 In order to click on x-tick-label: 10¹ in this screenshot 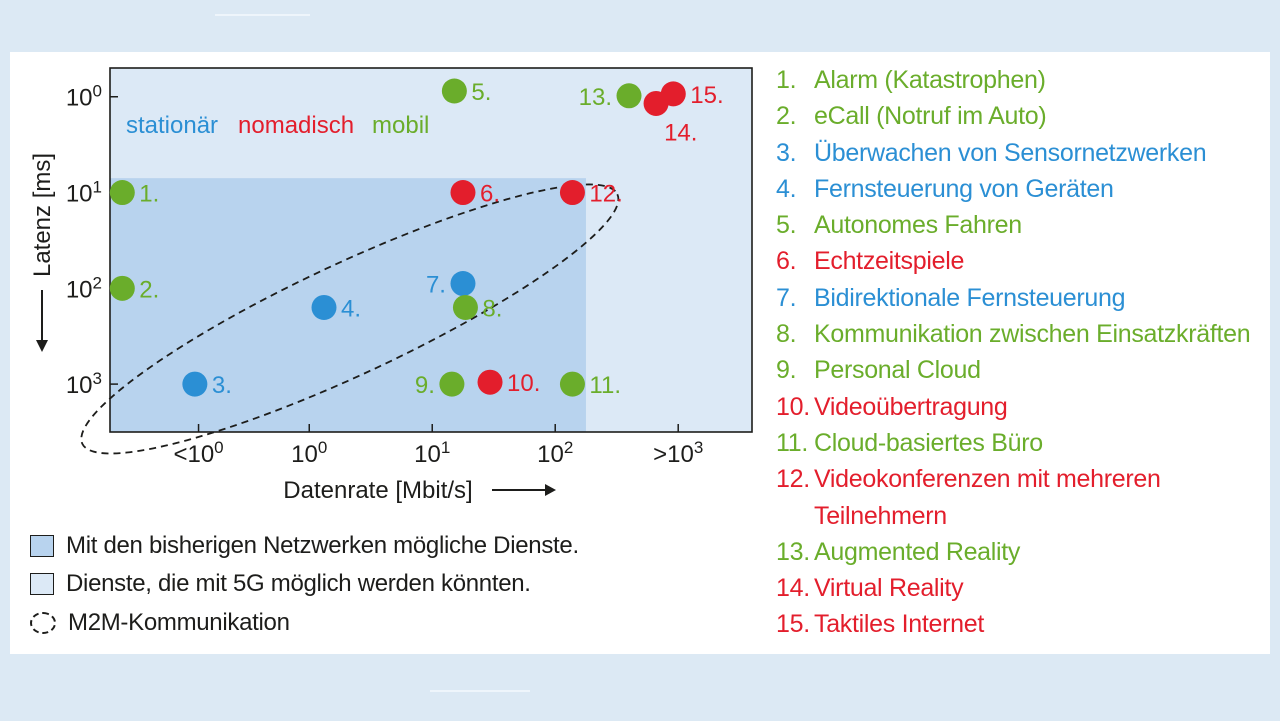, I will do `click(432, 453)`.